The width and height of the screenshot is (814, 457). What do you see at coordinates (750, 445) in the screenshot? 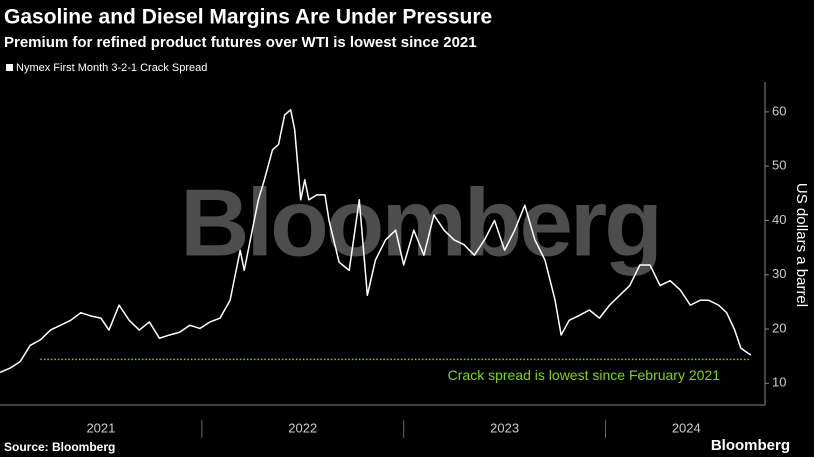
I see `logo: Bloomberg` at bounding box center [750, 445].